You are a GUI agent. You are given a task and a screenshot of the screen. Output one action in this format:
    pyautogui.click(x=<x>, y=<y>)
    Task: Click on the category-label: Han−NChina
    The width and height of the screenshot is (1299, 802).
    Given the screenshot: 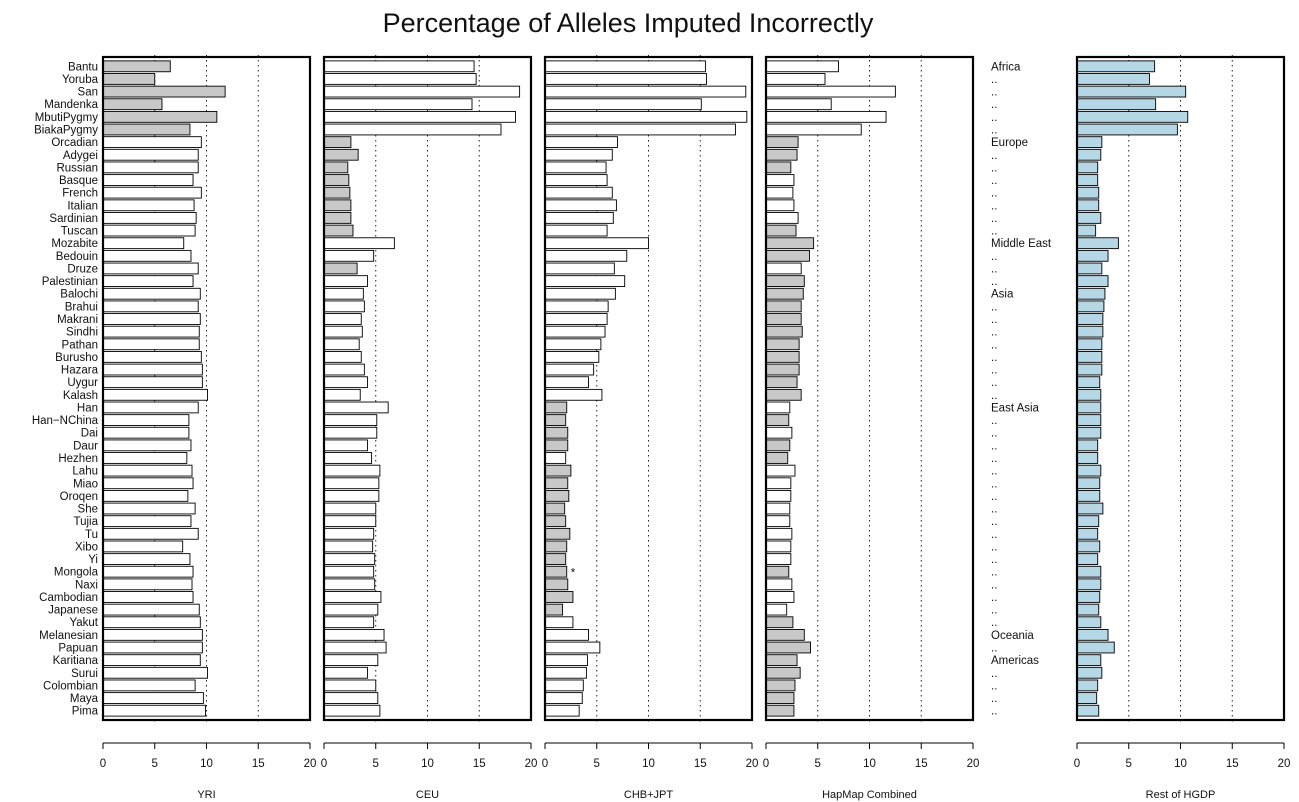 What is the action you would take?
    pyautogui.click(x=65, y=421)
    